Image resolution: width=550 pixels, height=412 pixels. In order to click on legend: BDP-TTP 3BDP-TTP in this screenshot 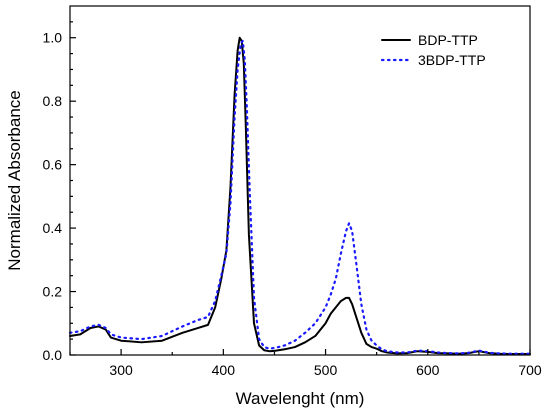, I will do `click(433, 50)`.